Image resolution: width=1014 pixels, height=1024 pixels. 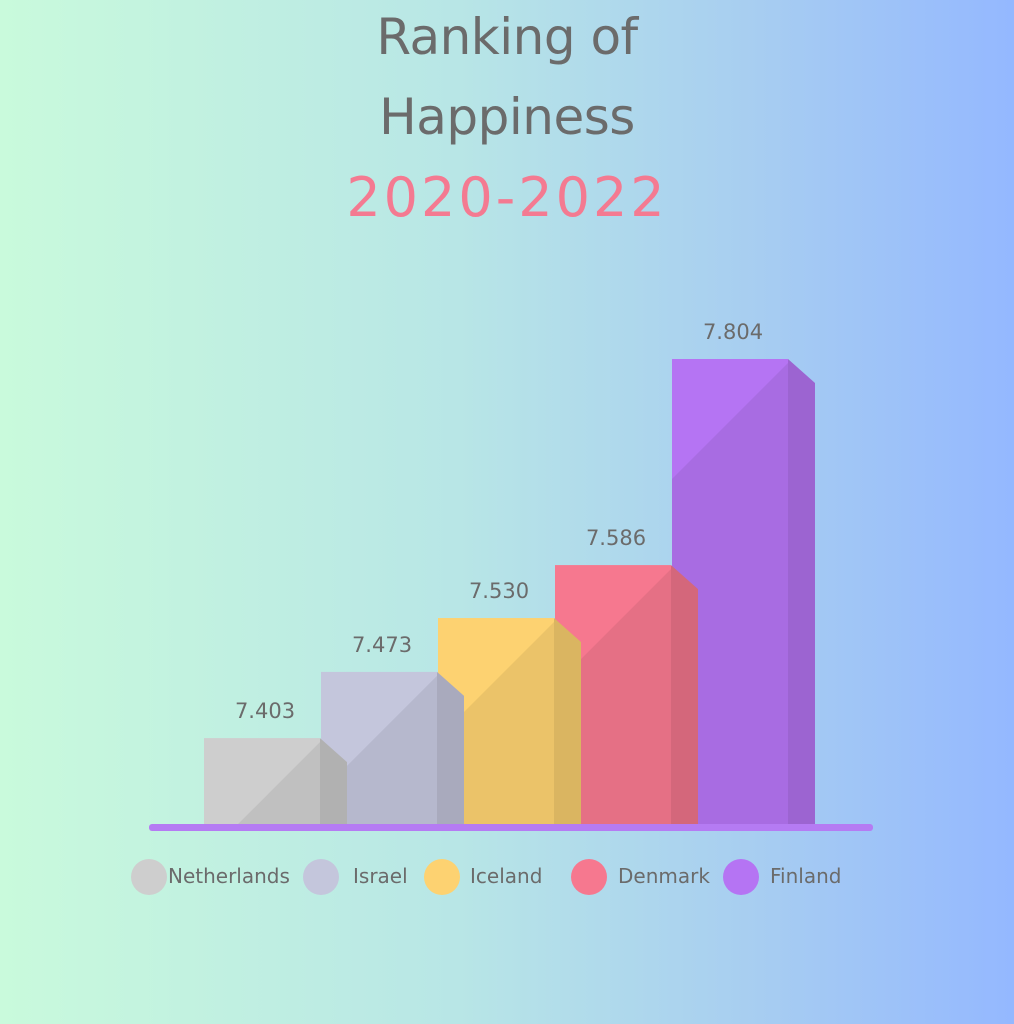 I want to click on bar-side-denmark, so click(x=684, y=695).